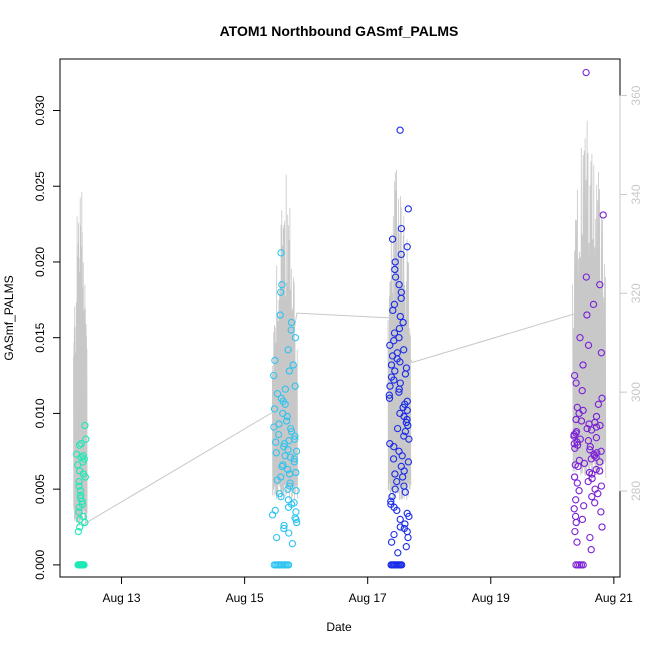 The height and width of the screenshot is (650, 650). What do you see at coordinates (636, 194) in the screenshot?
I see `y2-tick-label: 340` at bounding box center [636, 194].